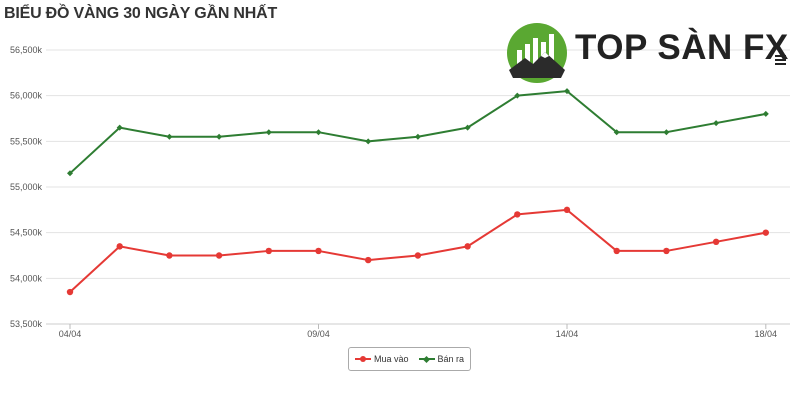 This screenshot has width=800, height=400. I want to click on y-tick-label: 54,000k, so click(26, 278).